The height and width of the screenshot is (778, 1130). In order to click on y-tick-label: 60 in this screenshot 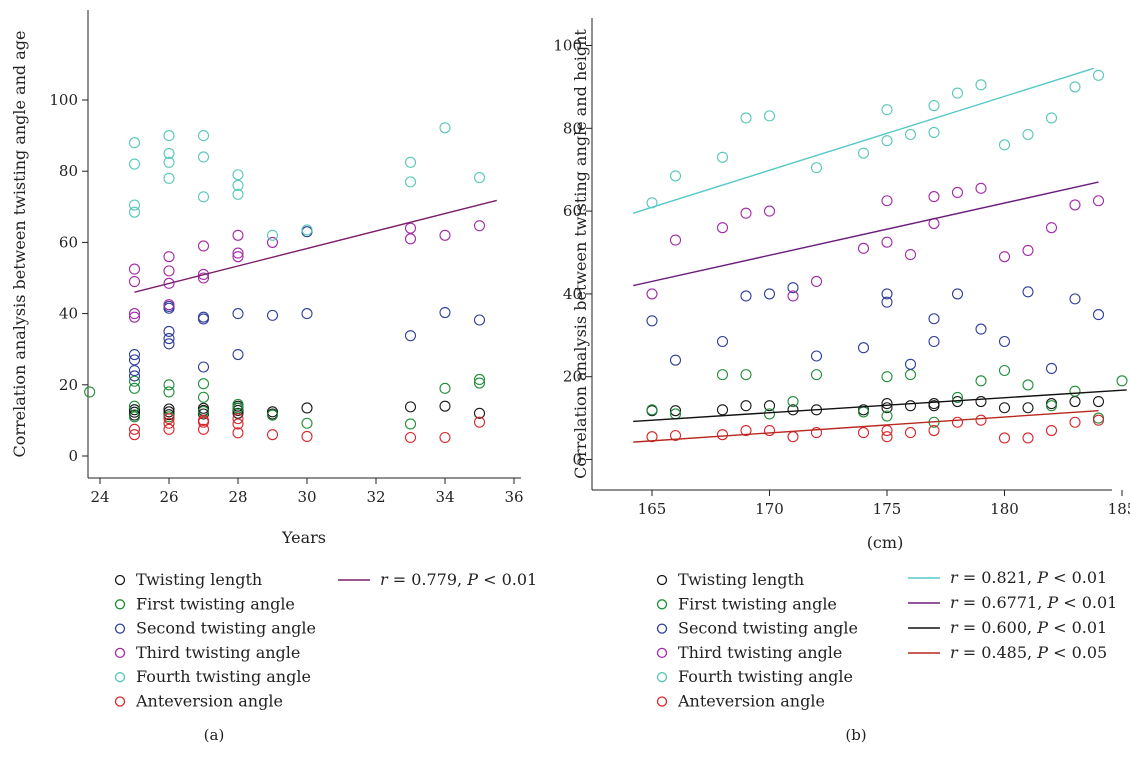, I will do `click(68, 242)`.